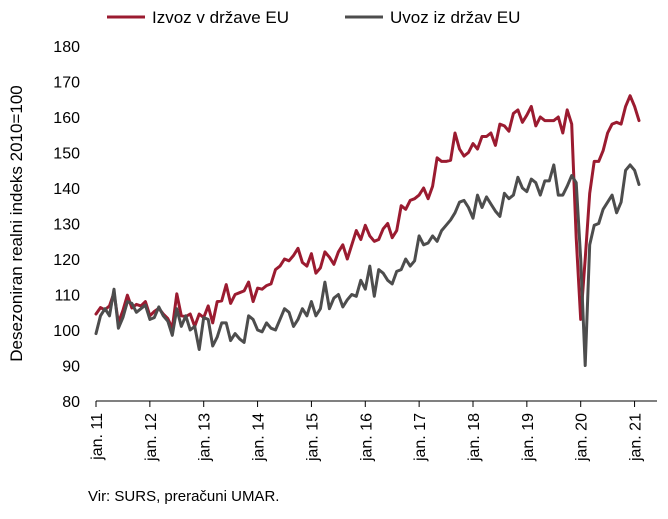 This screenshot has width=668, height=519. Describe the element at coordinates (636, 437) in the screenshot. I see `x-tick-label: jan. 21` at that location.